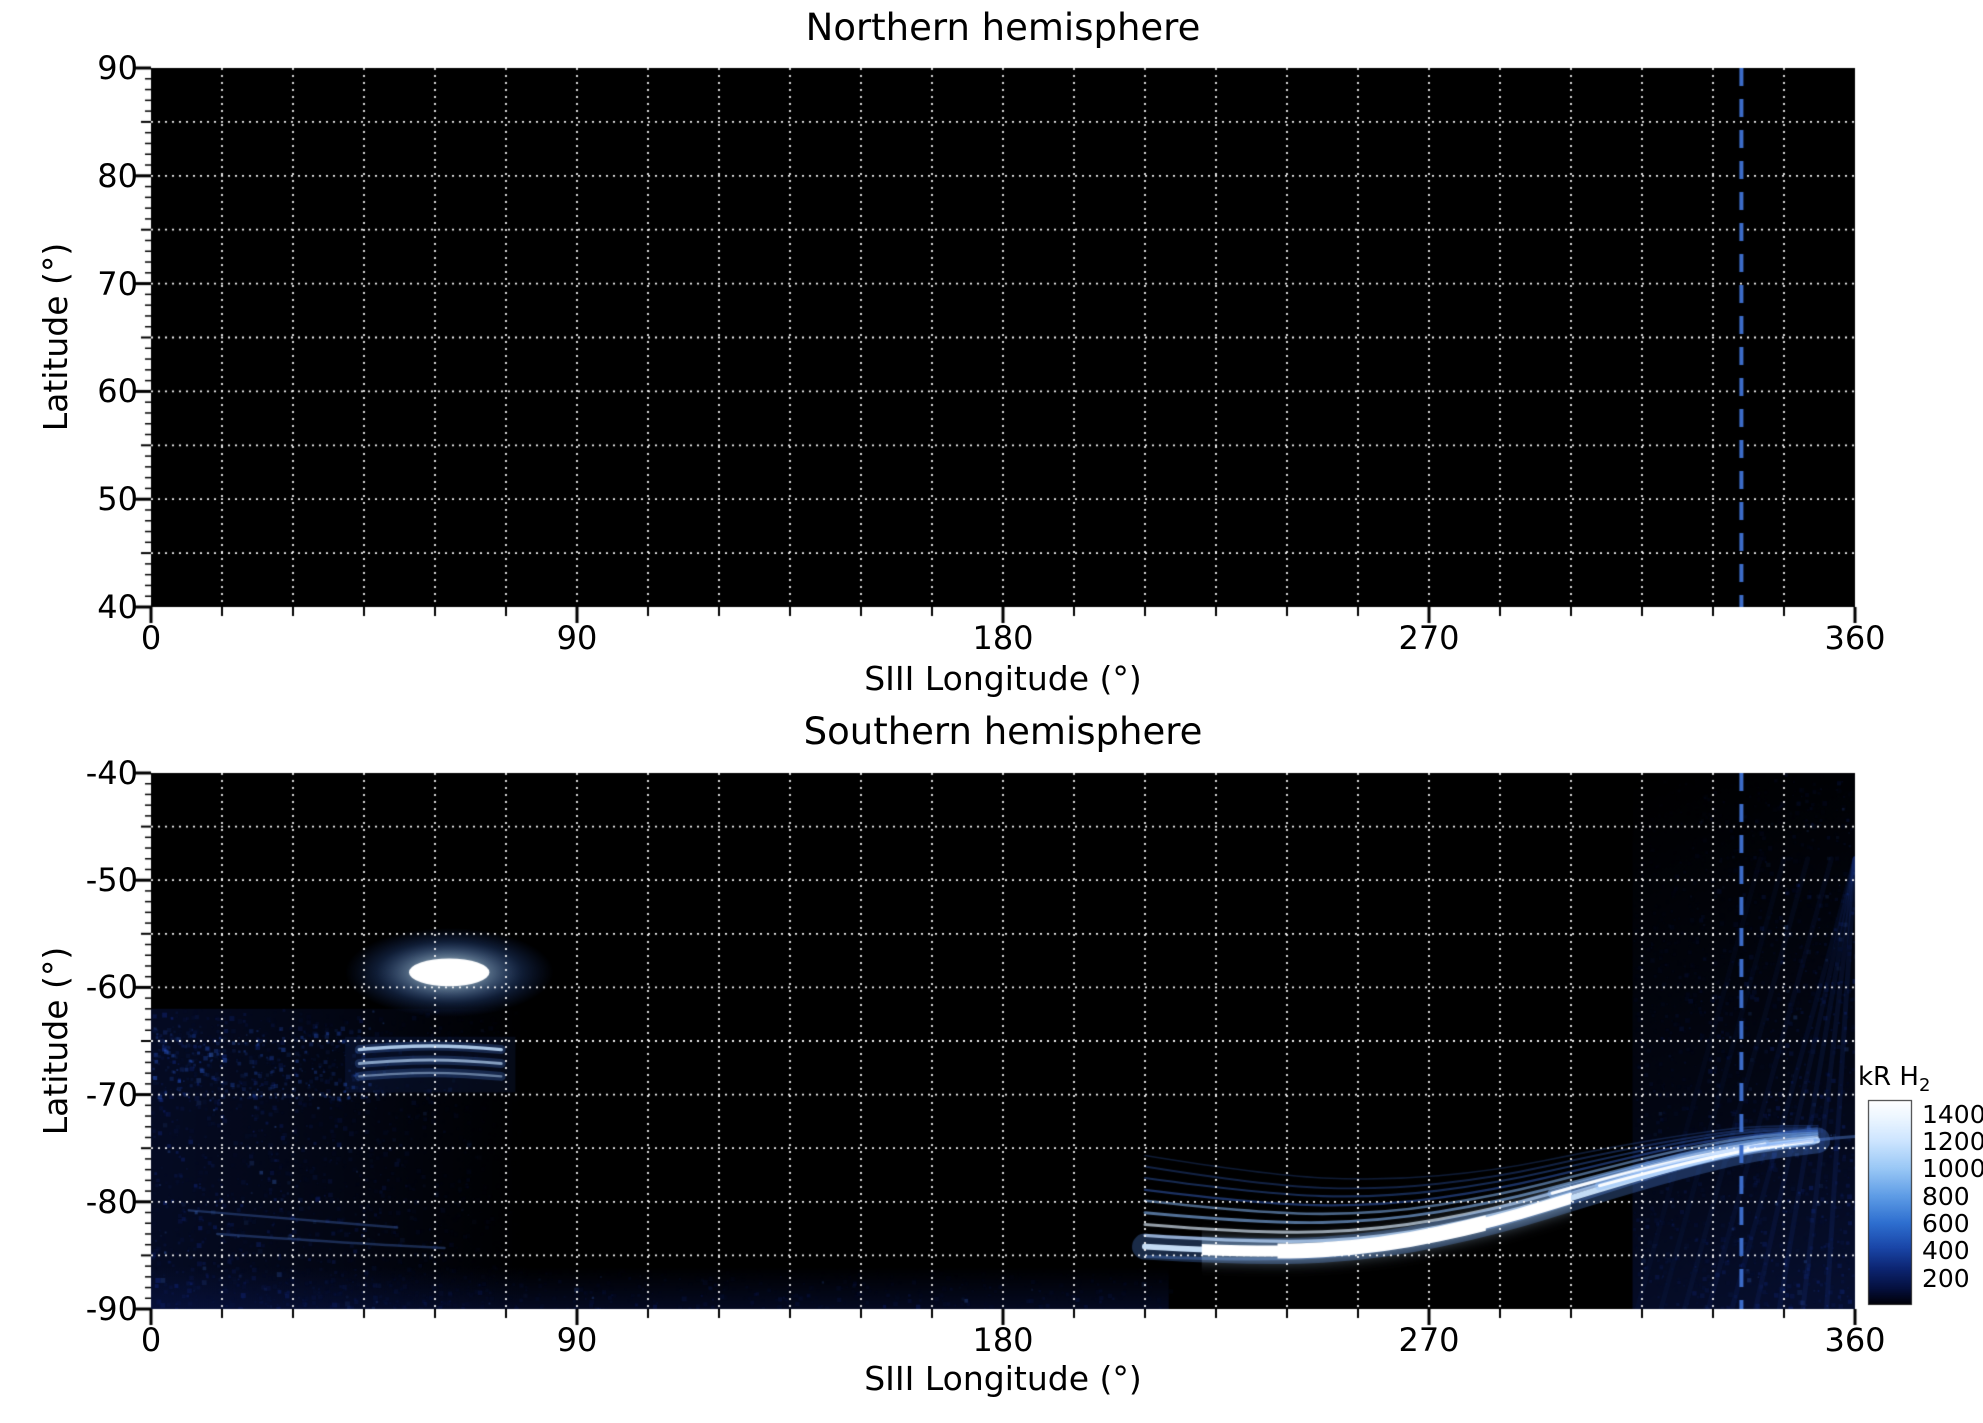 Image resolution: width=1983 pixels, height=1423 pixels. Describe the element at coordinates (55, 1041) in the screenshot. I see `y-axis-label-bottom: Latitude (°)` at that location.